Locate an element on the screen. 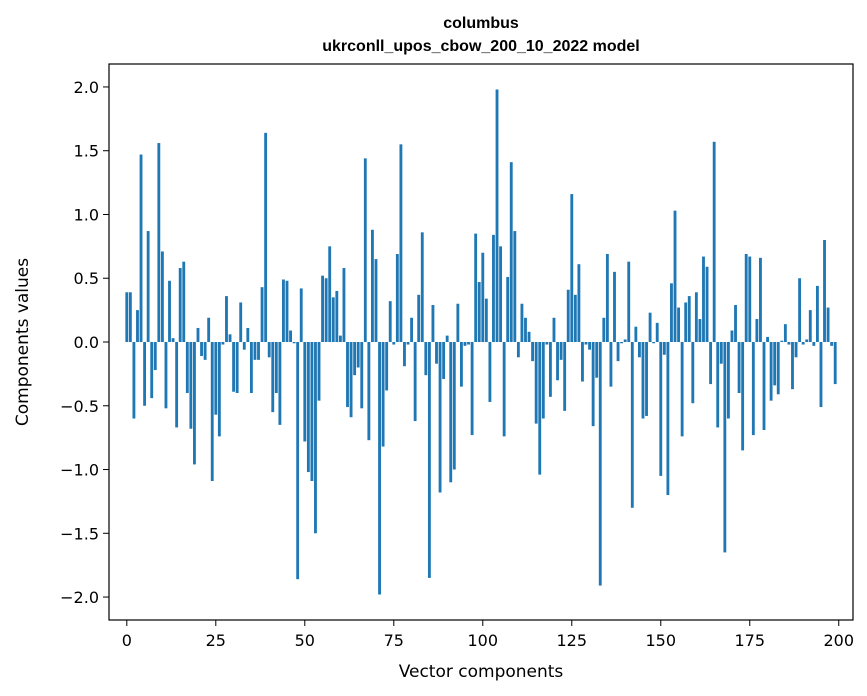 This screenshot has height=696, width=867. x-tick-label: 75 is located at coordinates (394, 640).